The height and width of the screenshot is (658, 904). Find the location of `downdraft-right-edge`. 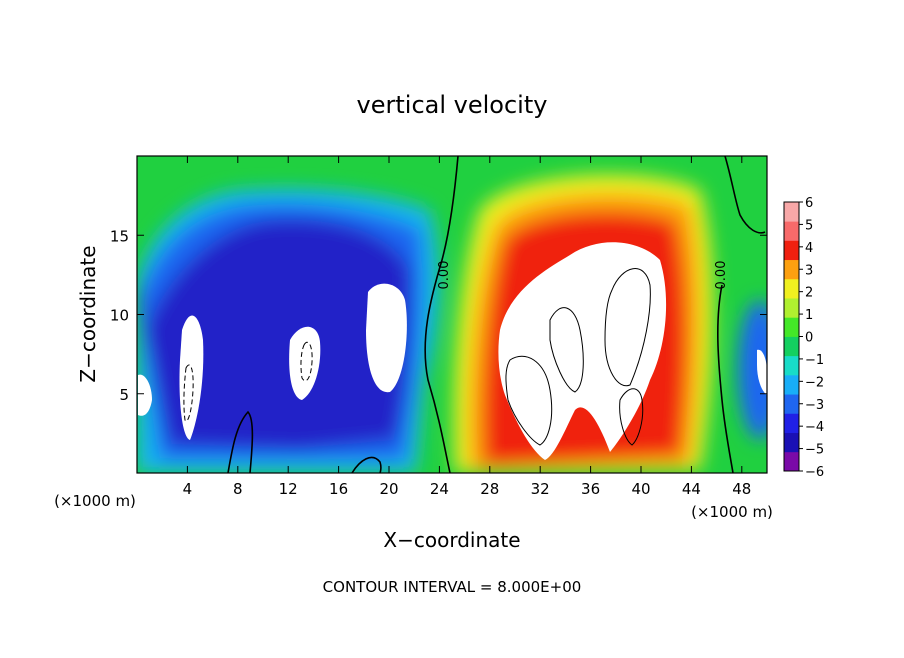

downdraft-right-edge is located at coordinates (752, 370).